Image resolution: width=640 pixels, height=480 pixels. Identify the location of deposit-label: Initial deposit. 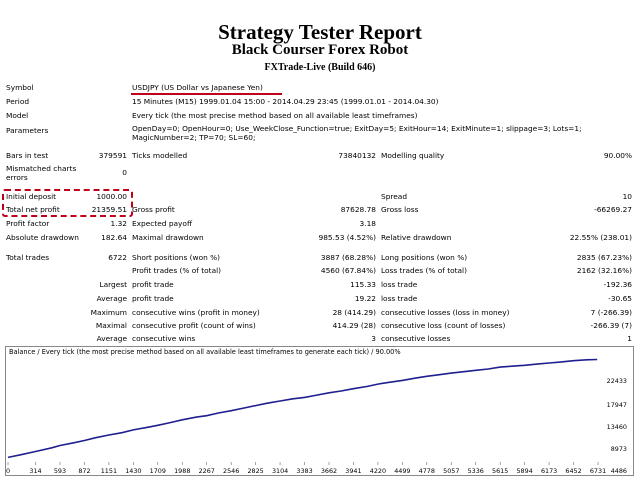
(31, 196).